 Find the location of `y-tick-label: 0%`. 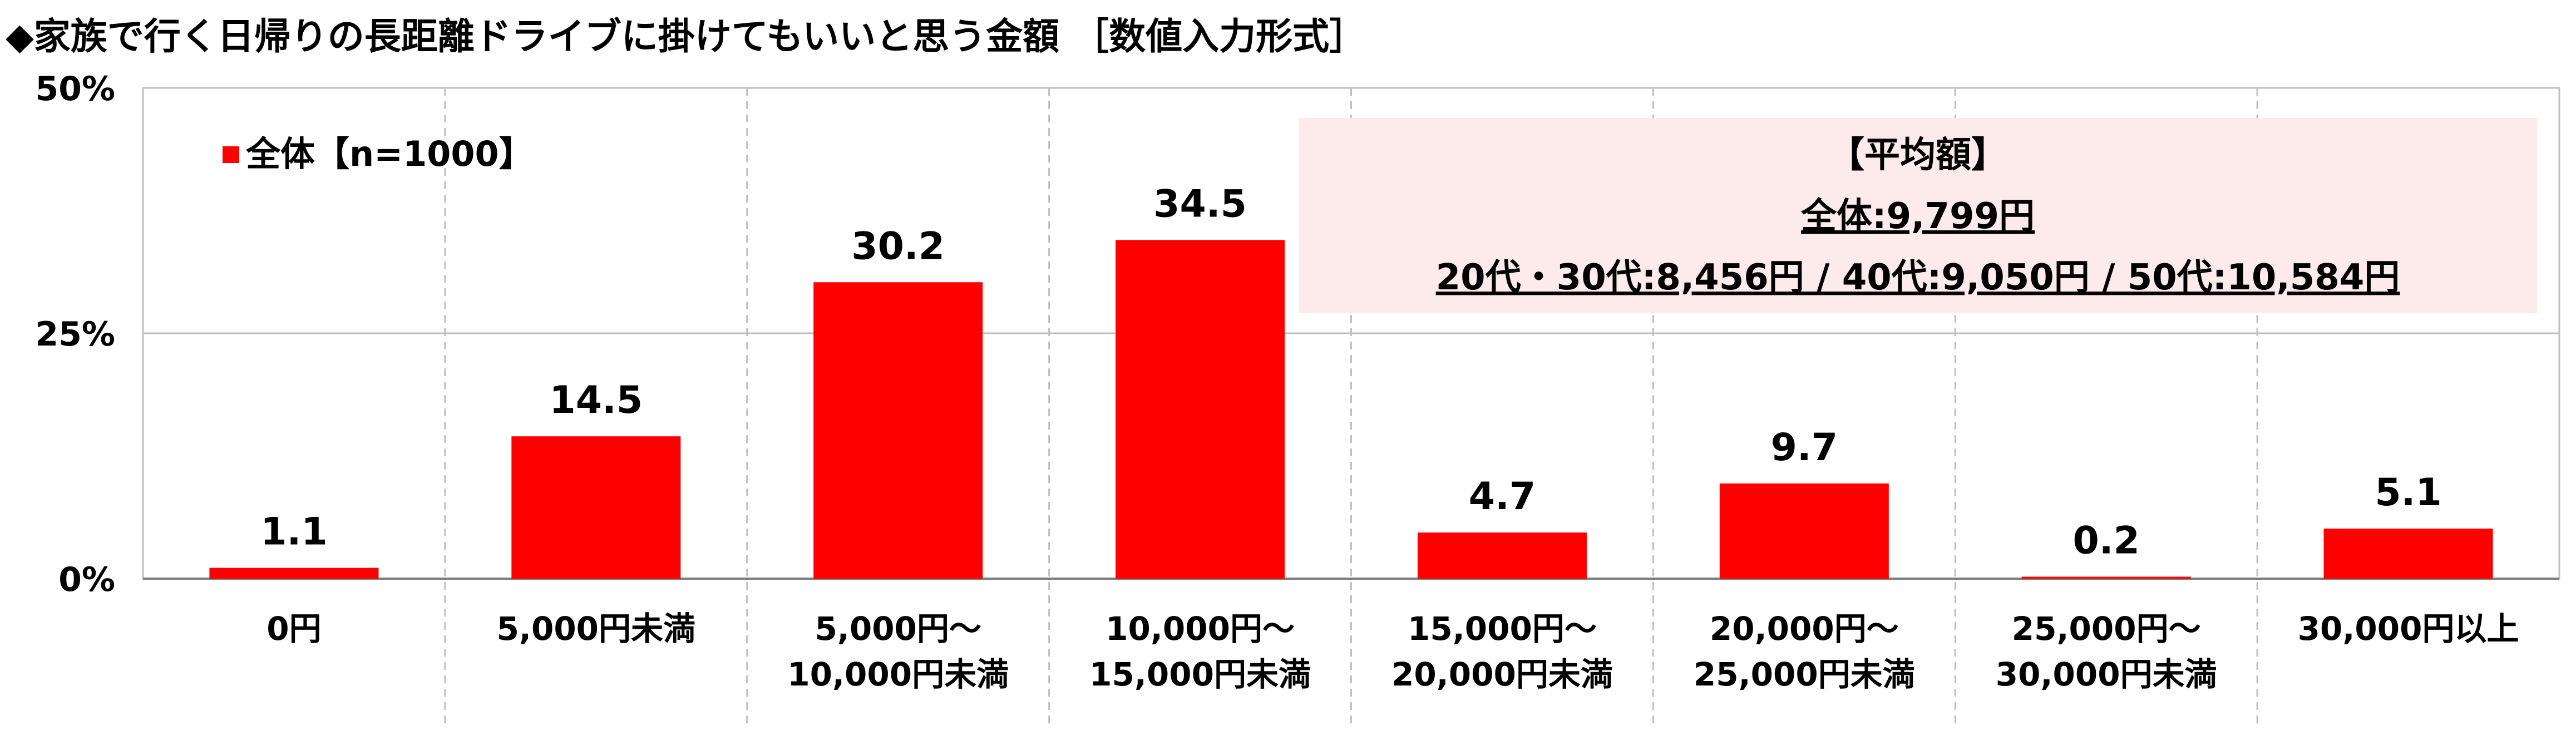

y-tick-label: 0% is located at coordinates (87, 579).